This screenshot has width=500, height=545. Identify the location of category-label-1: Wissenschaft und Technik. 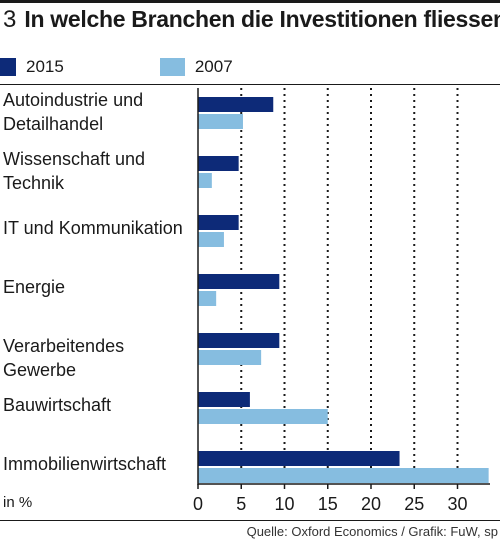
(100, 171).